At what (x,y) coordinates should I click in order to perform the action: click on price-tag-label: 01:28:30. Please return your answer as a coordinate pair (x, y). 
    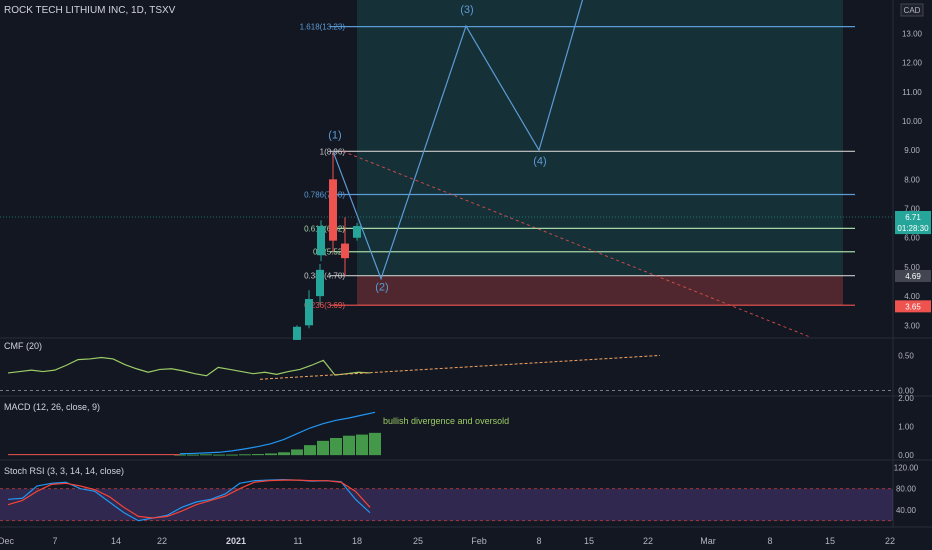
    Looking at the image, I should click on (913, 228).